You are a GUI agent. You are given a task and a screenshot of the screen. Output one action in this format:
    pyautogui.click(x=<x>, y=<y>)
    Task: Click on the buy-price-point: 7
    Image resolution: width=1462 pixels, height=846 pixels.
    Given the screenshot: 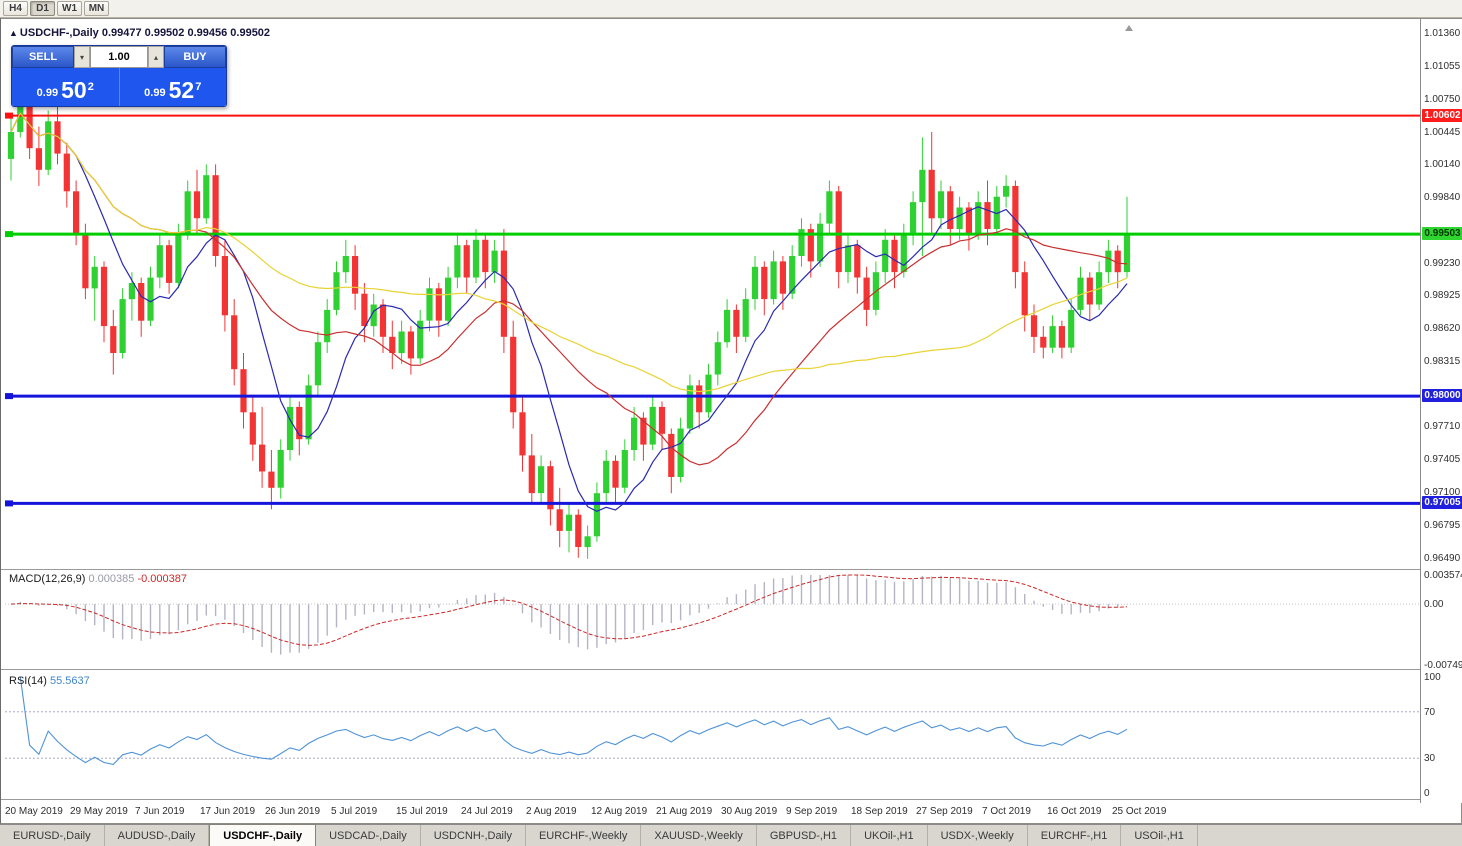 What is the action you would take?
    pyautogui.click(x=198, y=87)
    